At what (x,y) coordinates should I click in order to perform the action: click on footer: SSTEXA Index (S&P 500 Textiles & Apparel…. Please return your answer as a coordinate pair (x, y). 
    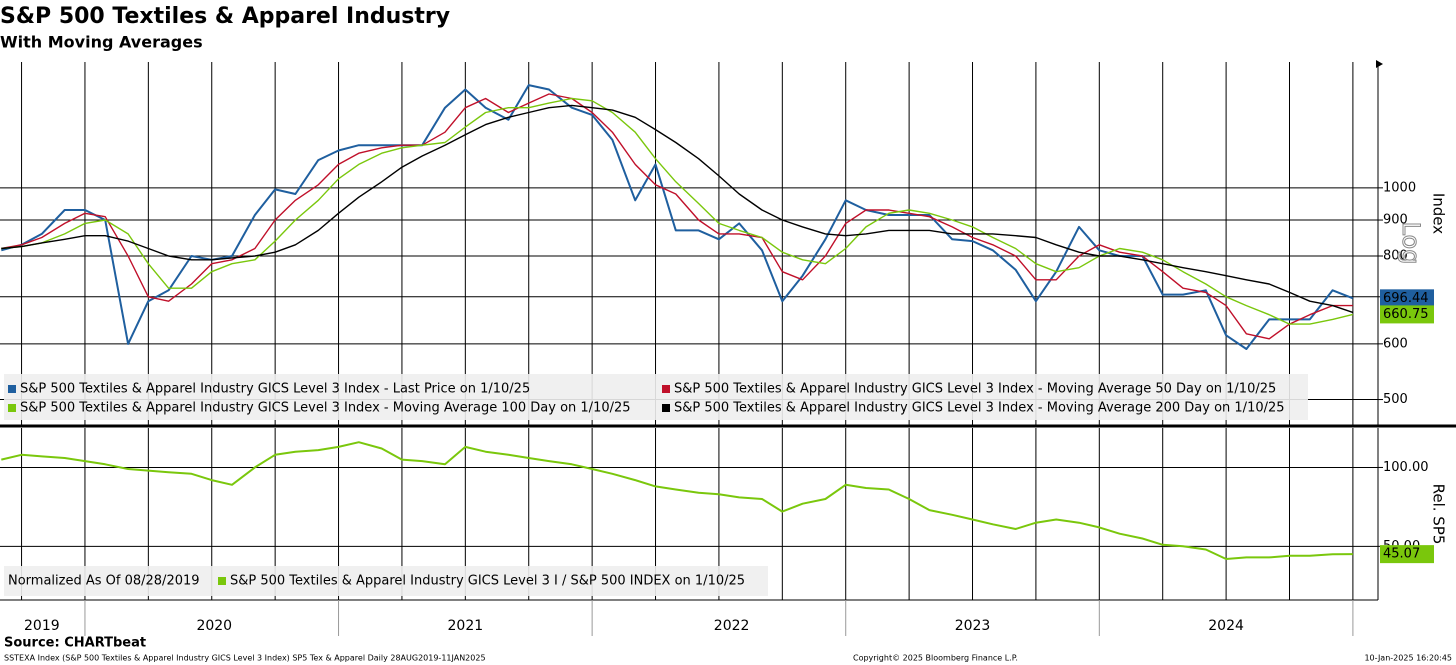
    Looking at the image, I should click on (245, 658).